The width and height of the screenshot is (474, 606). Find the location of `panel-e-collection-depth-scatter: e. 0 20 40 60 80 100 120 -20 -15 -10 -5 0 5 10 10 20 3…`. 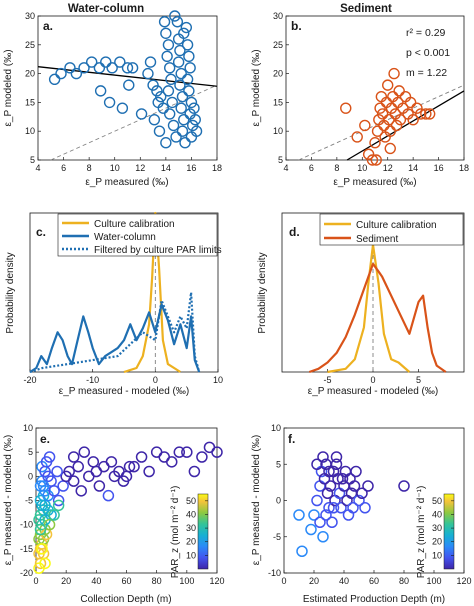

panel-e-collection-depth-scatter: e. 0 20 40 60 80 100 120 -20 -15 -10 -5 0 5 10 10 20 3… is located at coordinates (114, 514).